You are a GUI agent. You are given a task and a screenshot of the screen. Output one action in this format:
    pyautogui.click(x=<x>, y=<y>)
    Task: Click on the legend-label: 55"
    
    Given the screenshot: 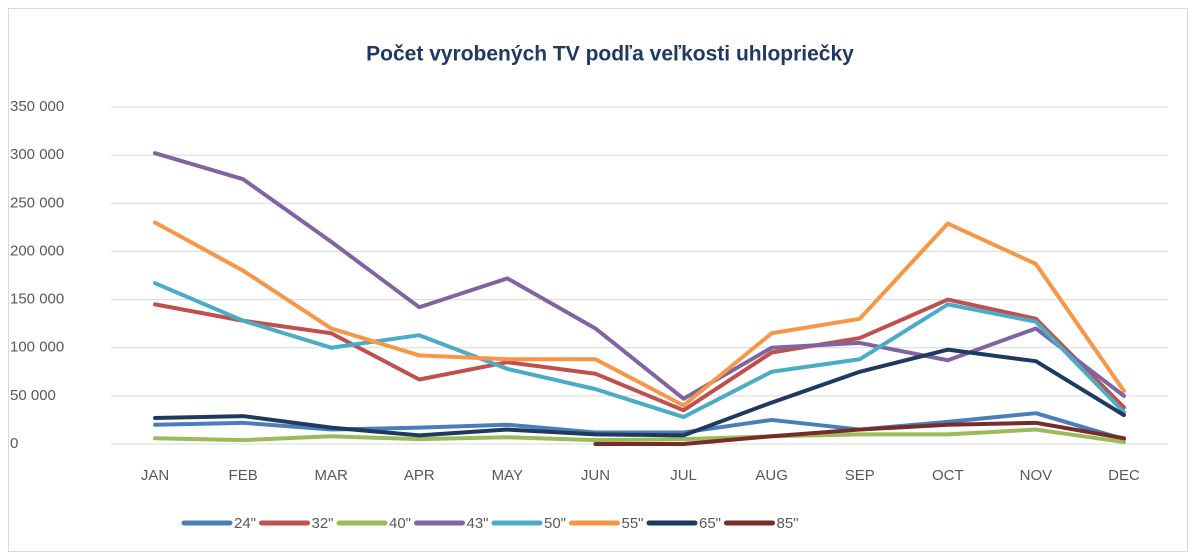 What is the action you would take?
    pyautogui.click(x=633, y=523)
    